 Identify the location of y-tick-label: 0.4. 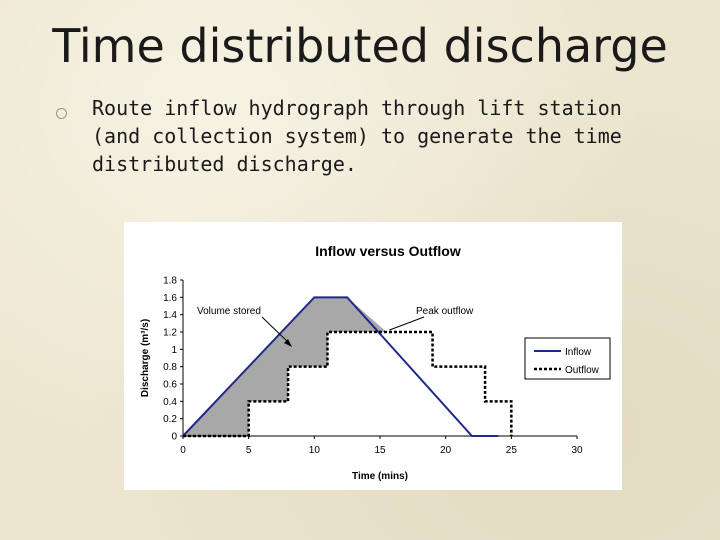
(170, 402).